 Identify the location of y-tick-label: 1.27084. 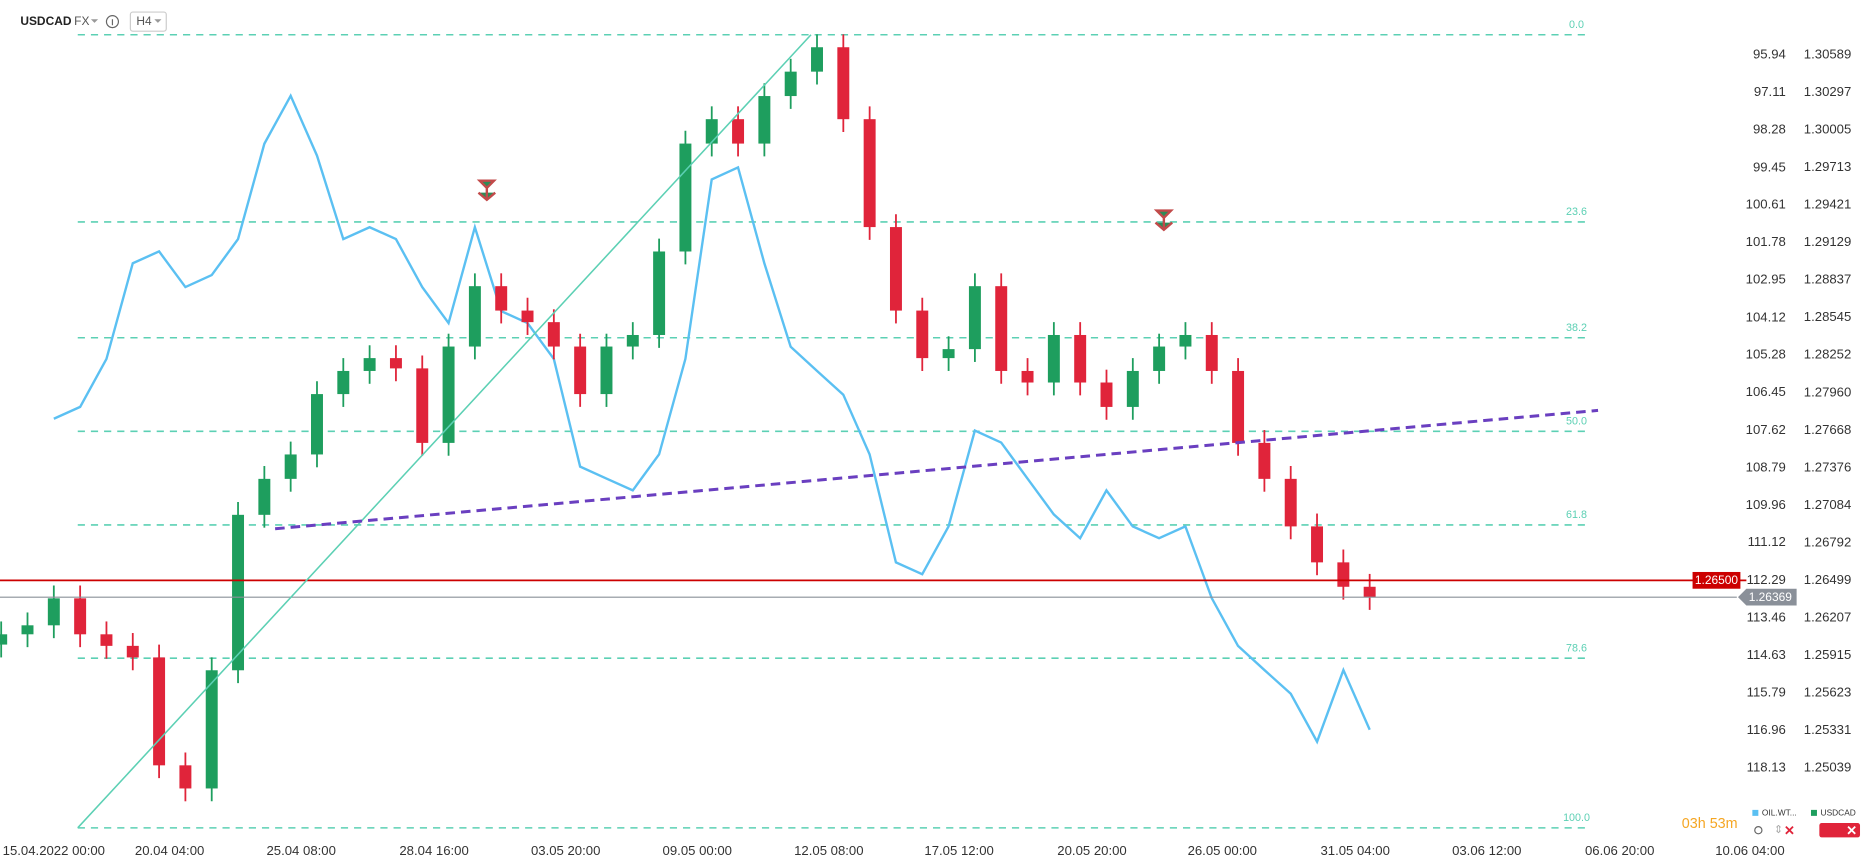
(1828, 504).